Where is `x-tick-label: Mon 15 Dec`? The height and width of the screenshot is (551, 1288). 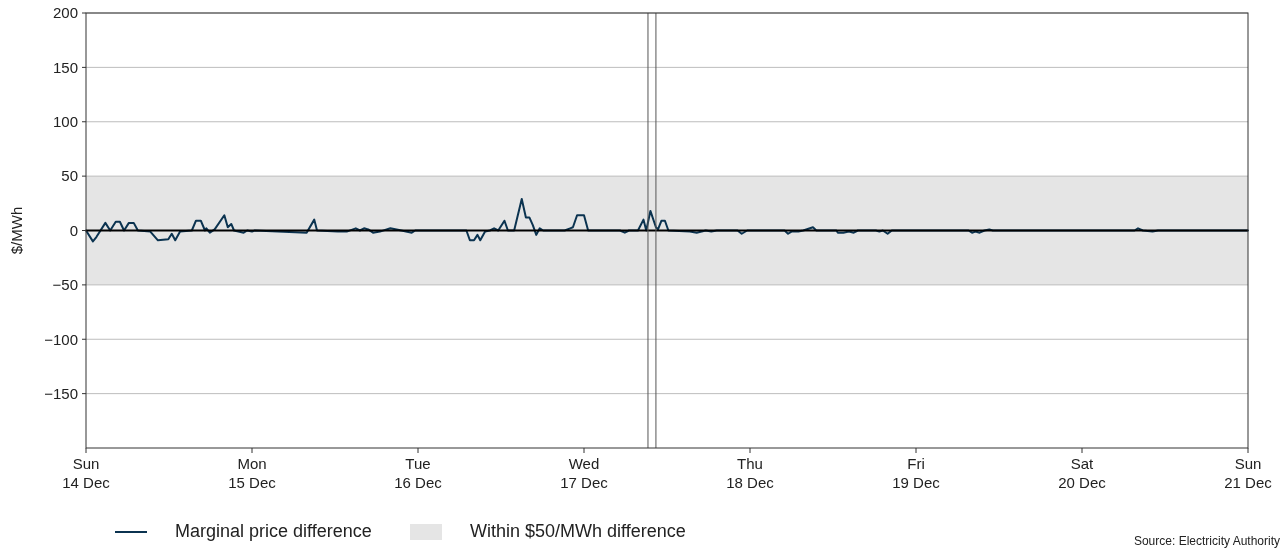 x-tick-label: Mon 15 Dec is located at coordinates (252, 473).